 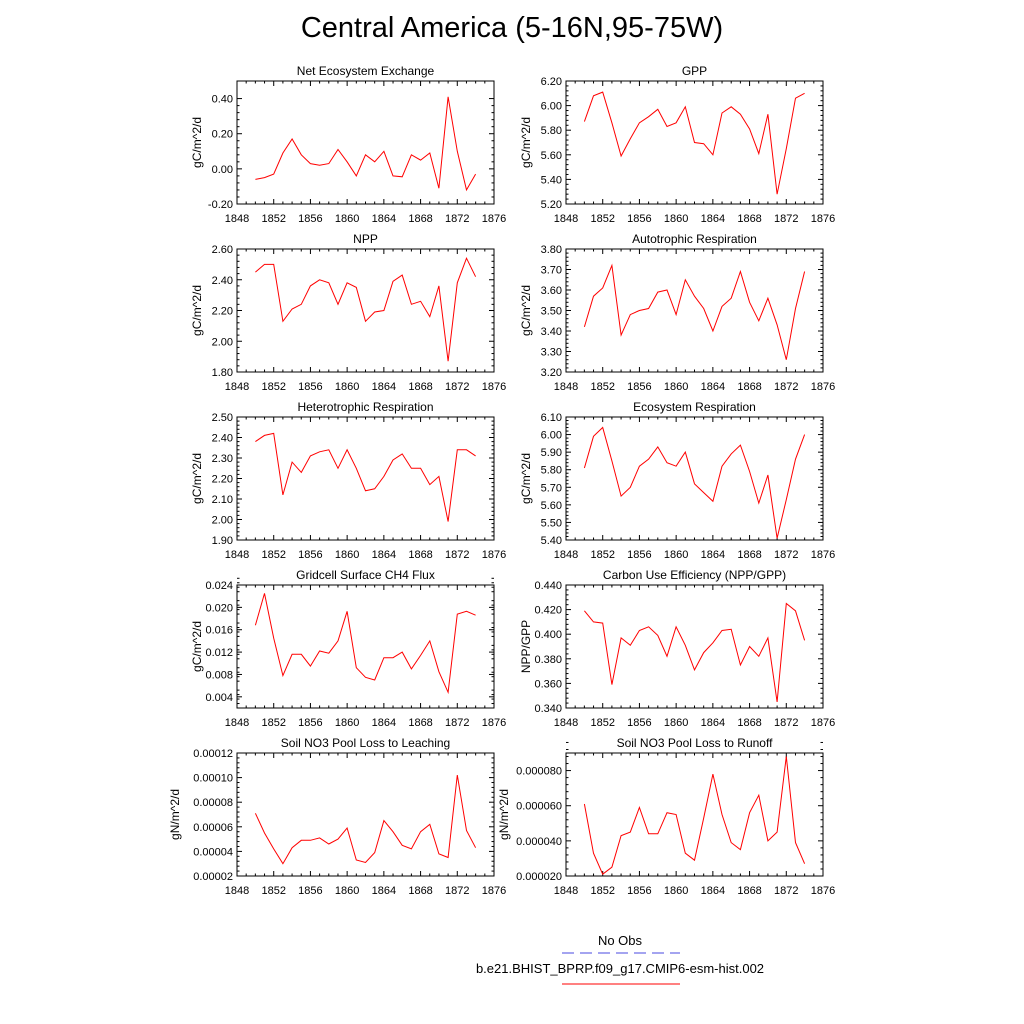 I want to click on y-tick-label: 3.40, so click(x=551, y=332).